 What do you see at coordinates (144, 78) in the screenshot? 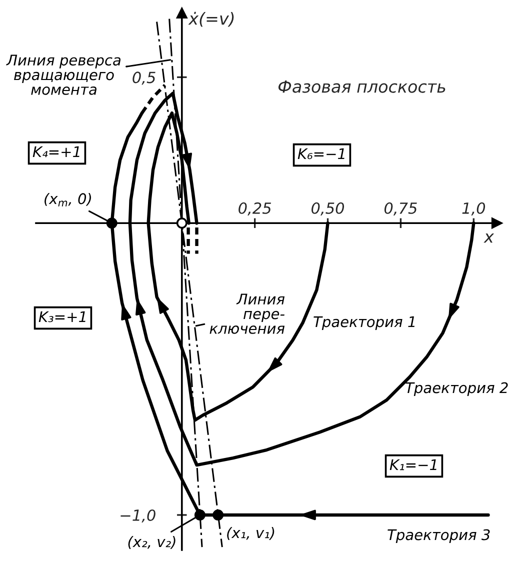
I see `y-tick-label: 0,5` at bounding box center [144, 78].